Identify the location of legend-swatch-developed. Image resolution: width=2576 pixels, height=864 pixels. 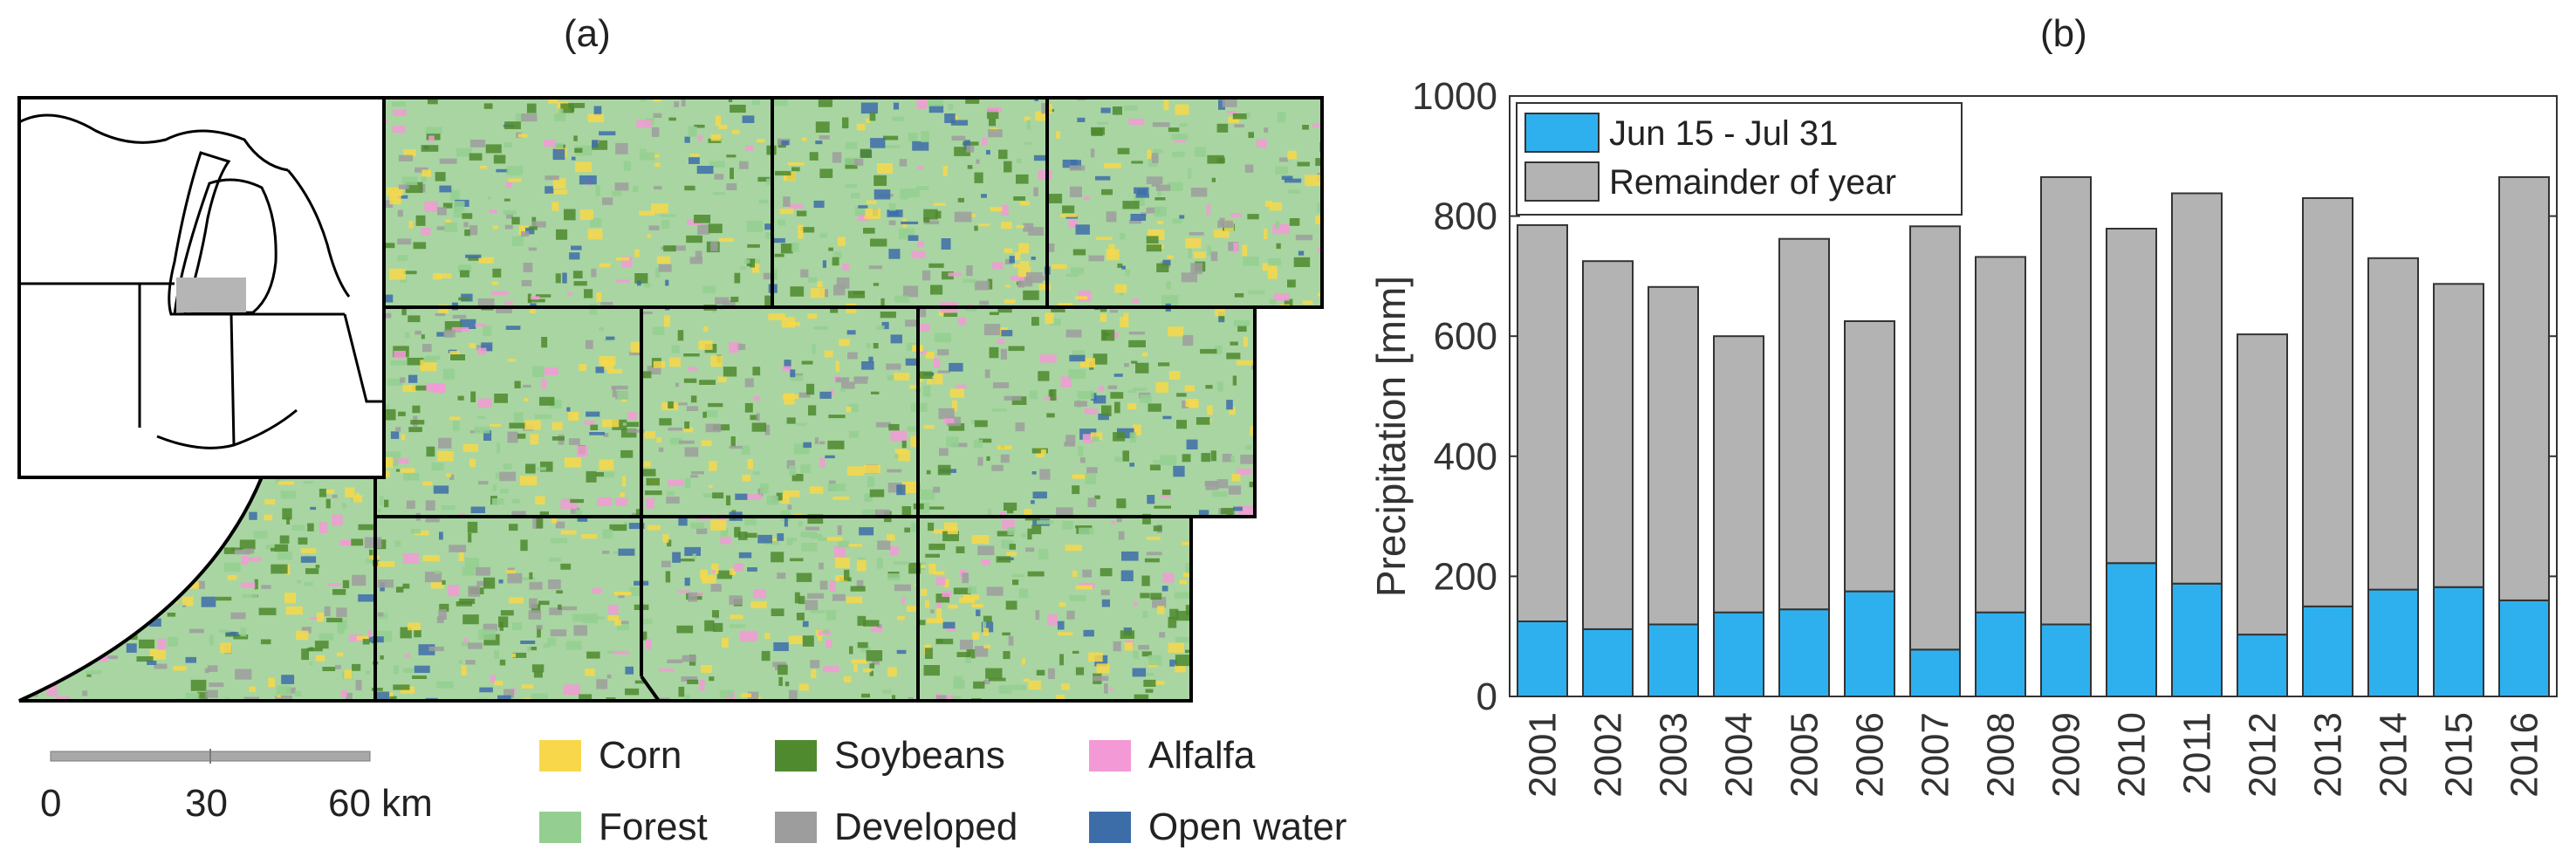
(796, 827).